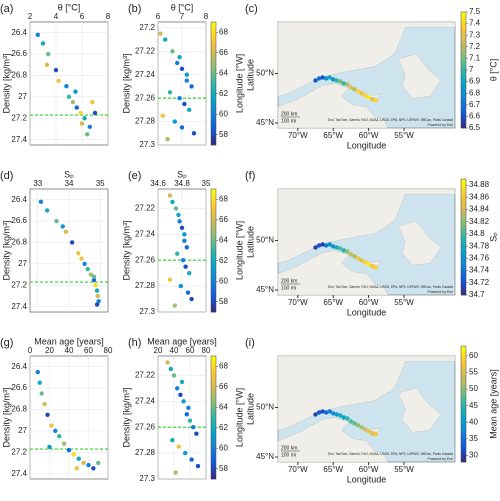  I want to click on x-tick-label: 34.6, so click(158, 183).